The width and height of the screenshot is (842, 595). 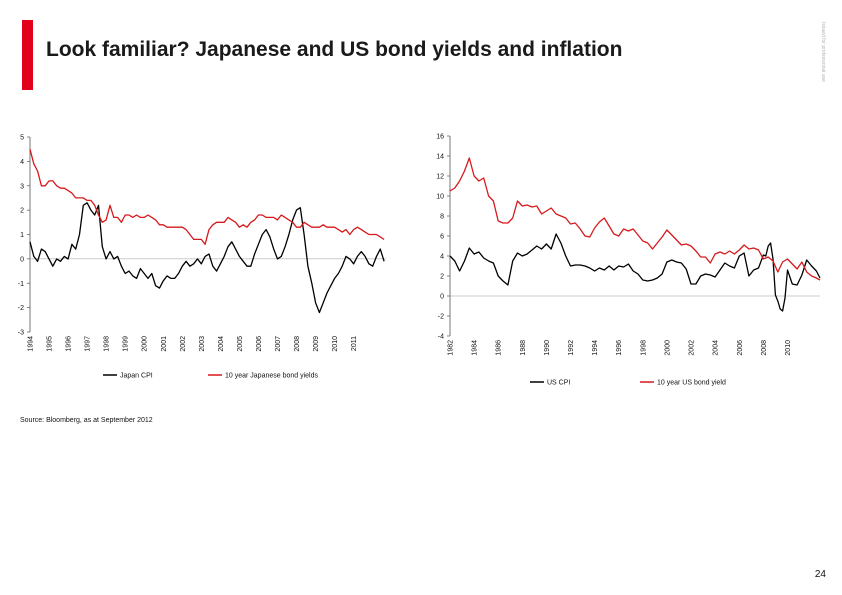 What do you see at coordinates (499, 348) in the screenshot?
I see `x-tick-label: 1986` at bounding box center [499, 348].